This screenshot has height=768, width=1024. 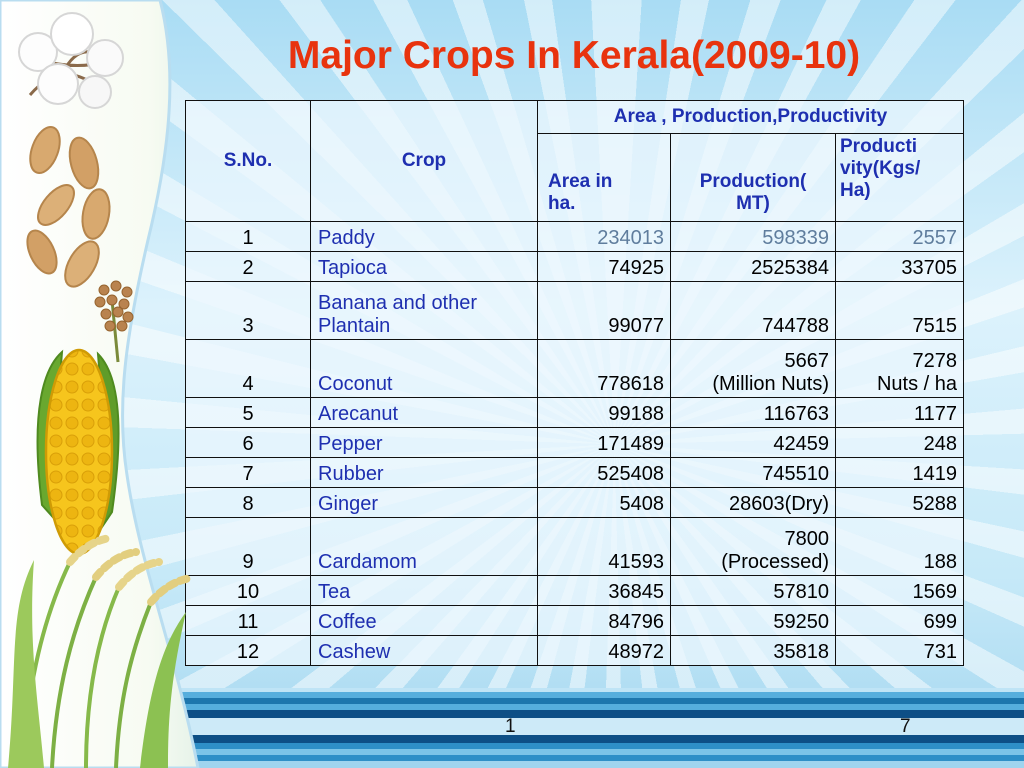 What do you see at coordinates (604, 177) in the screenshot?
I see `col-header-area: Area in ha.` at bounding box center [604, 177].